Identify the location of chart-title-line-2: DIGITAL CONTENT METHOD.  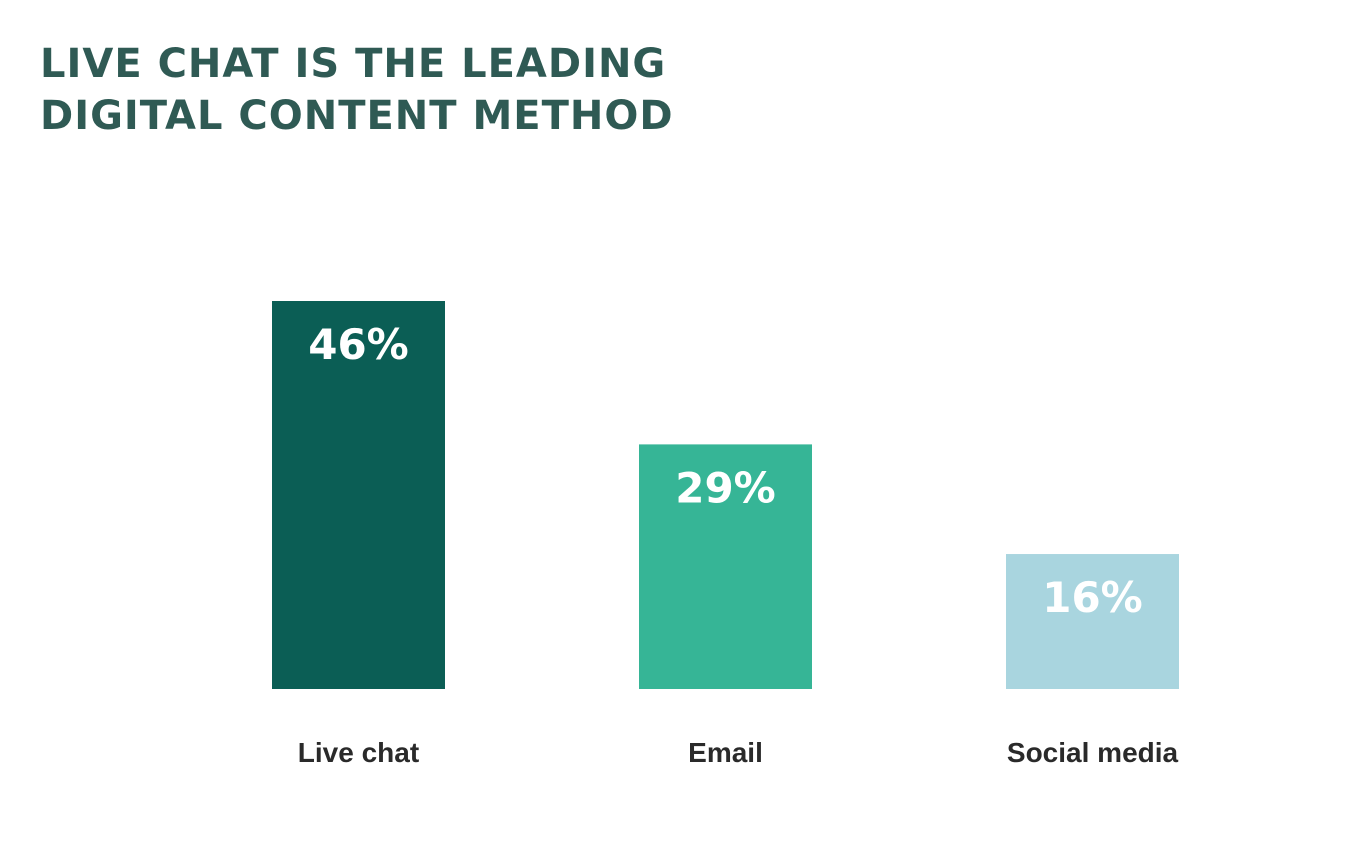
(357, 116).